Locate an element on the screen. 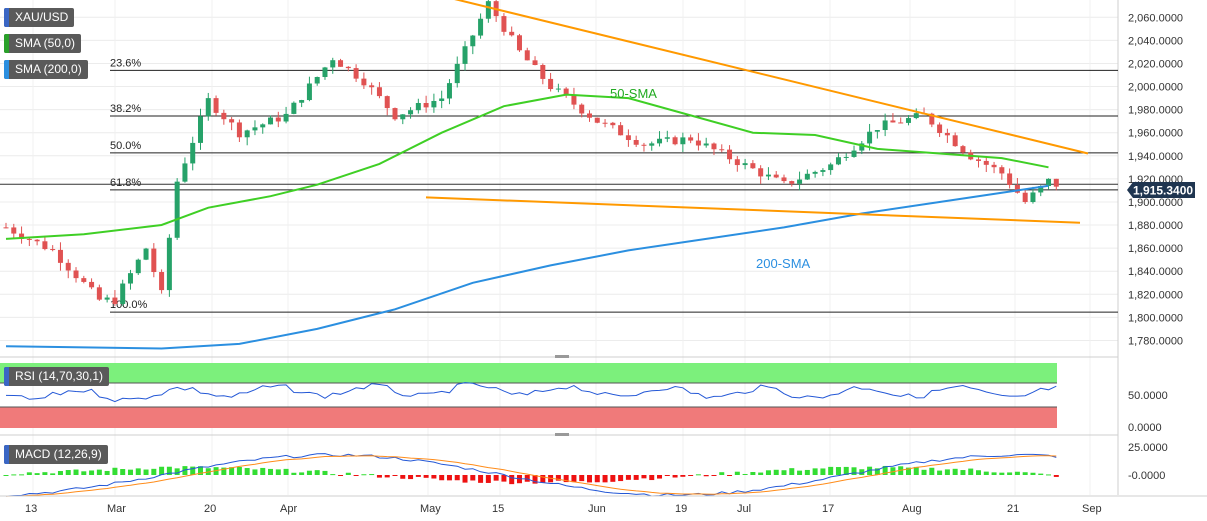 This screenshot has width=1207, height=521. time-tick-label: 21 is located at coordinates (1013, 509).